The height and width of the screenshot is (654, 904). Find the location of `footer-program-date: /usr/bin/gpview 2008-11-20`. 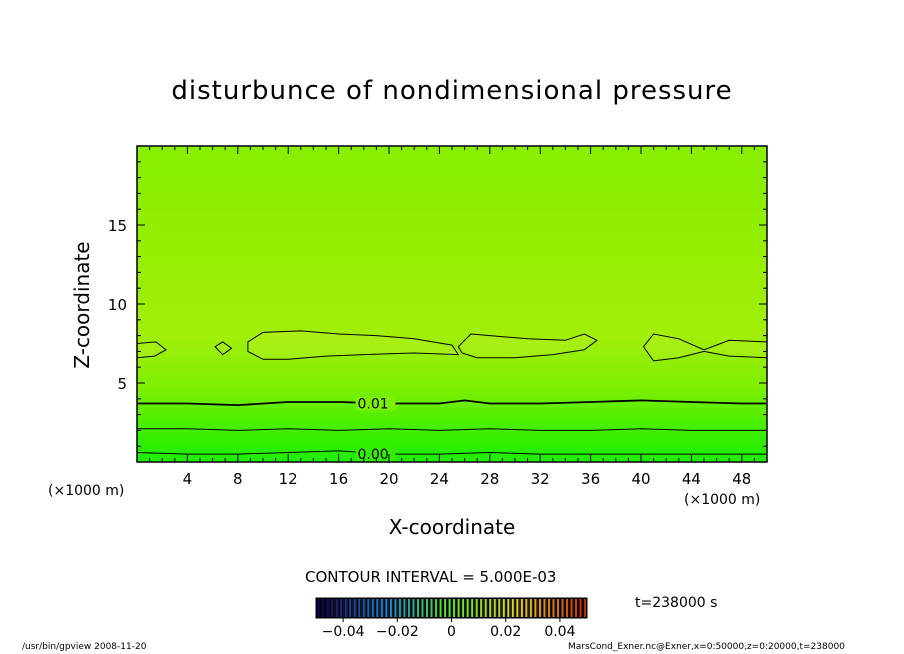

footer-program-date: /usr/bin/gpview 2008-11-20 is located at coordinates (84, 647).